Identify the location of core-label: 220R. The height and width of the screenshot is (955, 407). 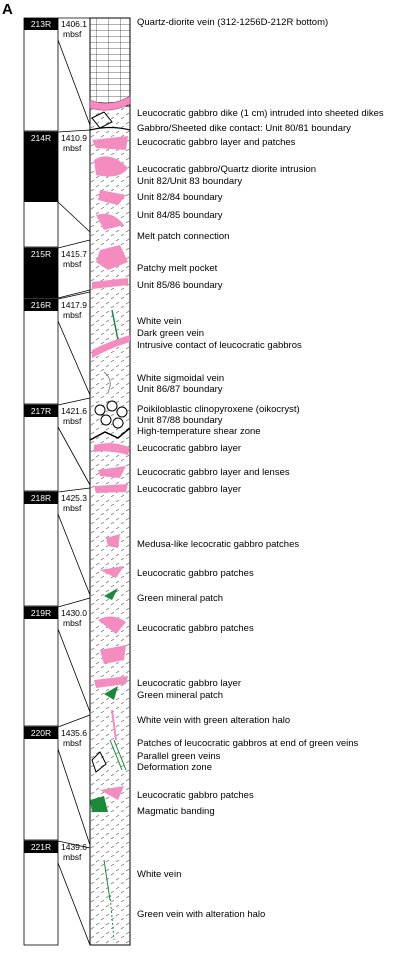
(41, 733).